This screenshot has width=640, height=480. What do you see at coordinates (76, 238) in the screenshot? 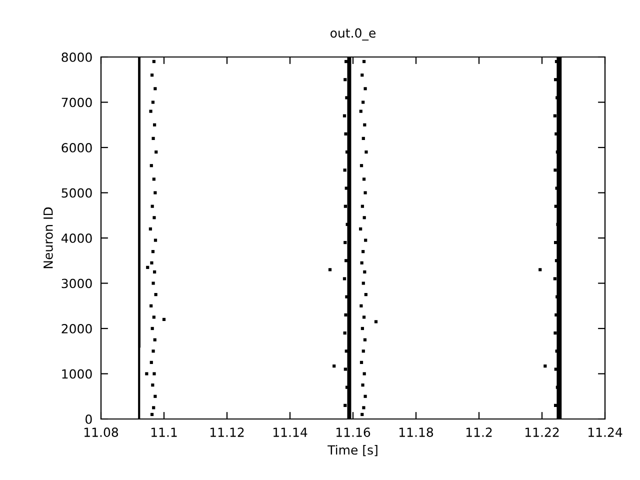
I see `y-tick-label: 4000` at bounding box center [76, 238].